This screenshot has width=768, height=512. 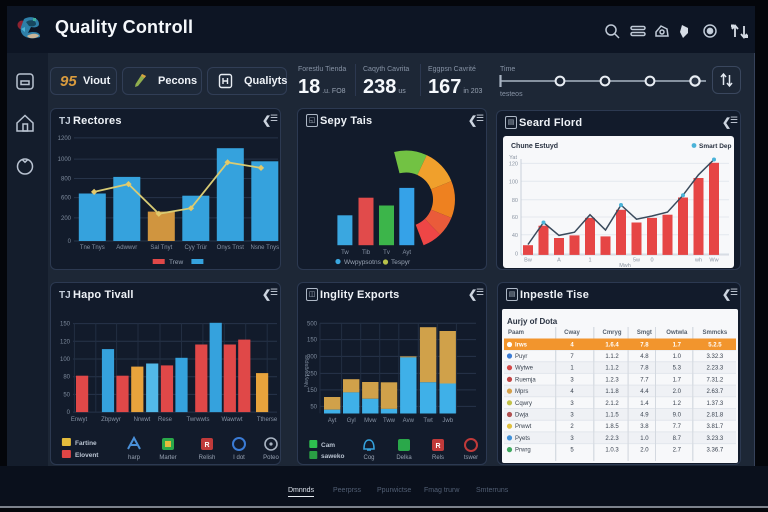 I want to click on svg-text: Pyets, so click(x=522, y=439).